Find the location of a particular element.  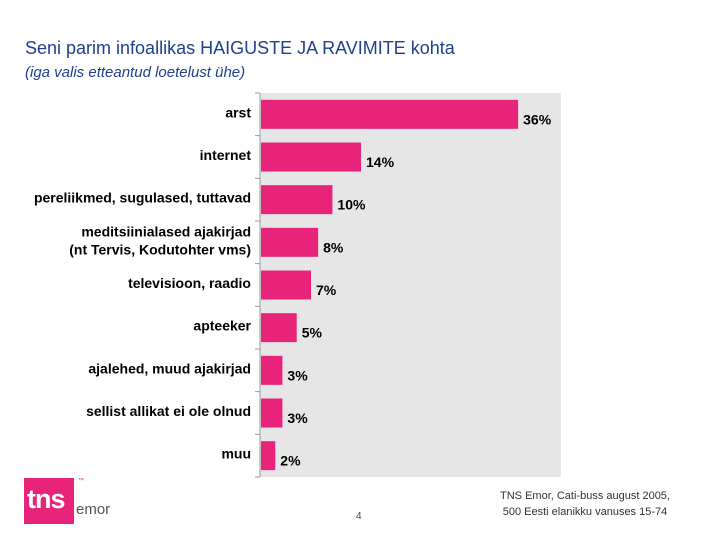

tns-emor-logo: tns ™ emor is located at coordinates (79, 502).